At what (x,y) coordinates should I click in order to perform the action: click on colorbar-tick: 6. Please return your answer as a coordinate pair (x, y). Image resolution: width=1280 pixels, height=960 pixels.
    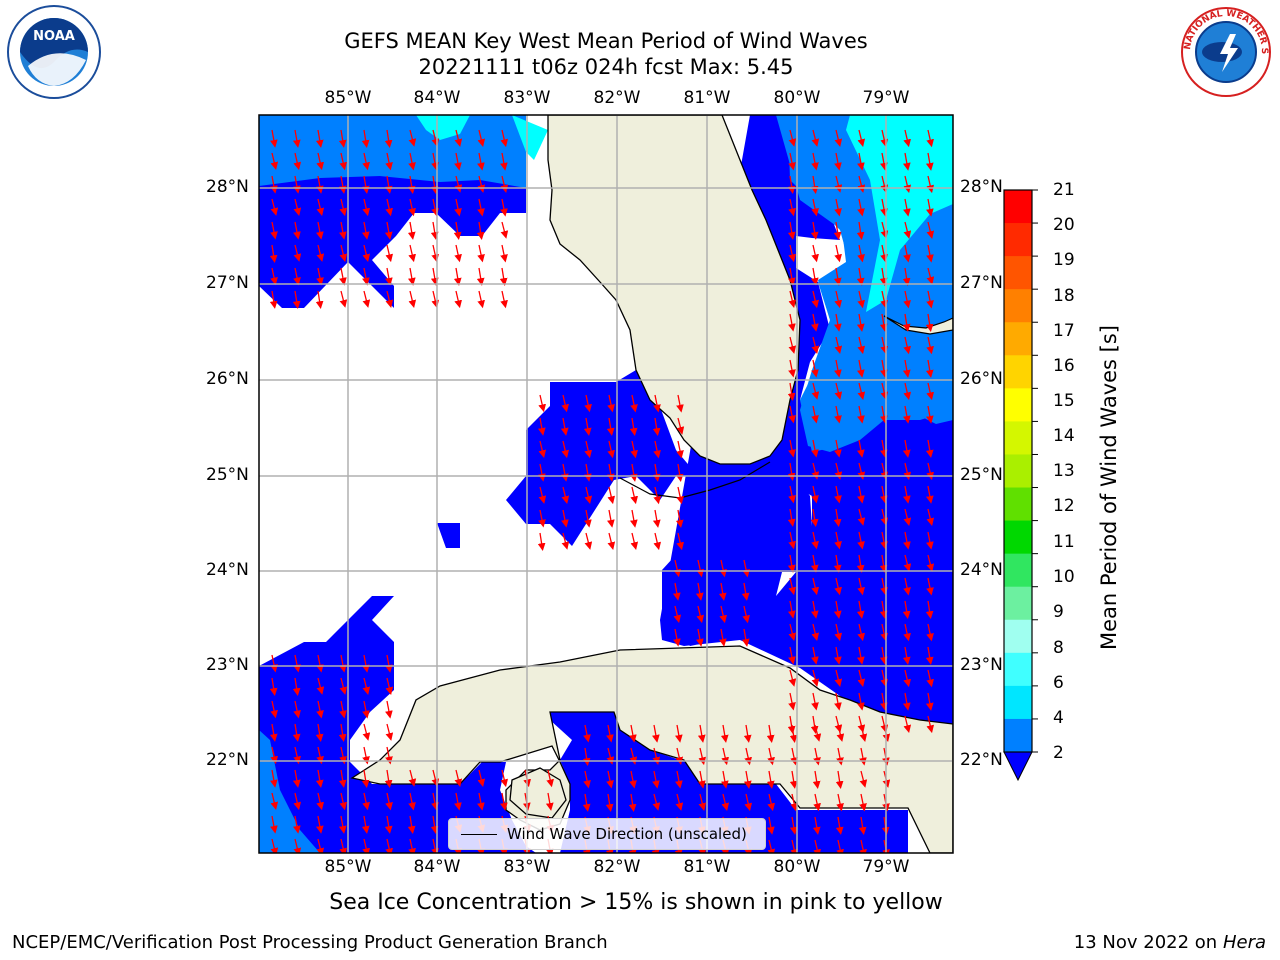
    Looking at the image, I should click on (1058, 683).